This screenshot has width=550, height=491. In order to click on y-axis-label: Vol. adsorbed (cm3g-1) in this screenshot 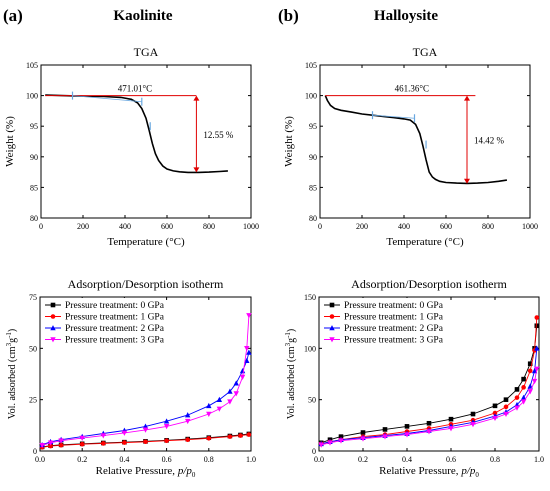, I will do `click(11, 374)`.